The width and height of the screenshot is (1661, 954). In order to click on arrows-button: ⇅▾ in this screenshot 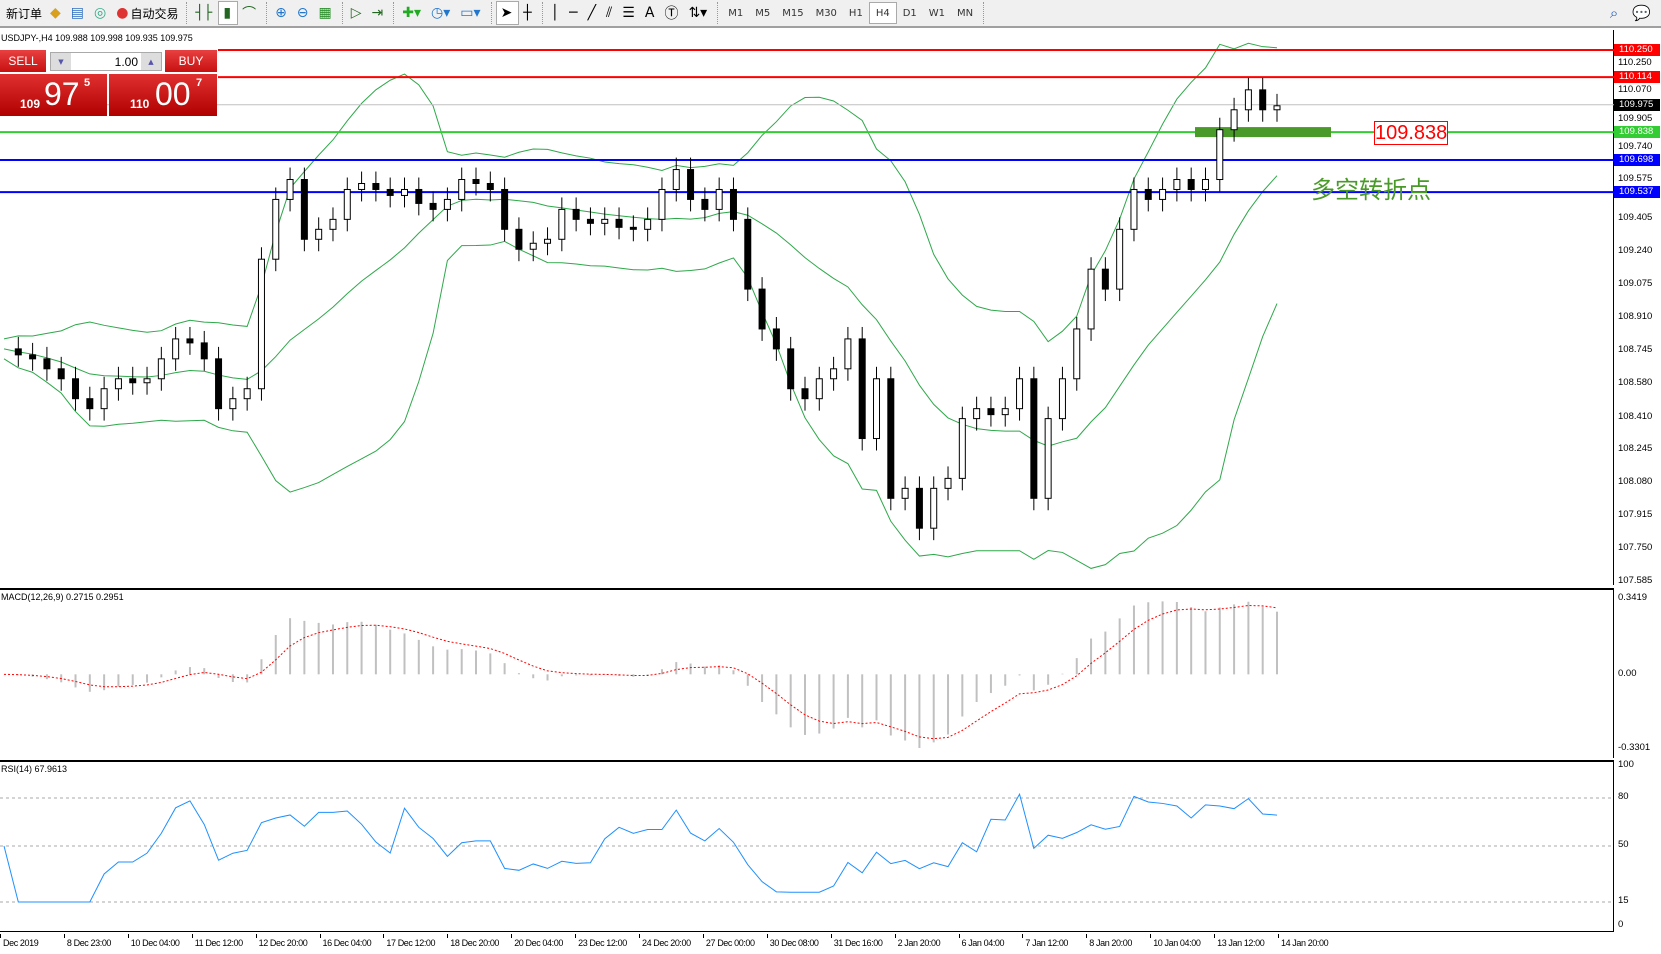, I will do `click(698, 13)`.